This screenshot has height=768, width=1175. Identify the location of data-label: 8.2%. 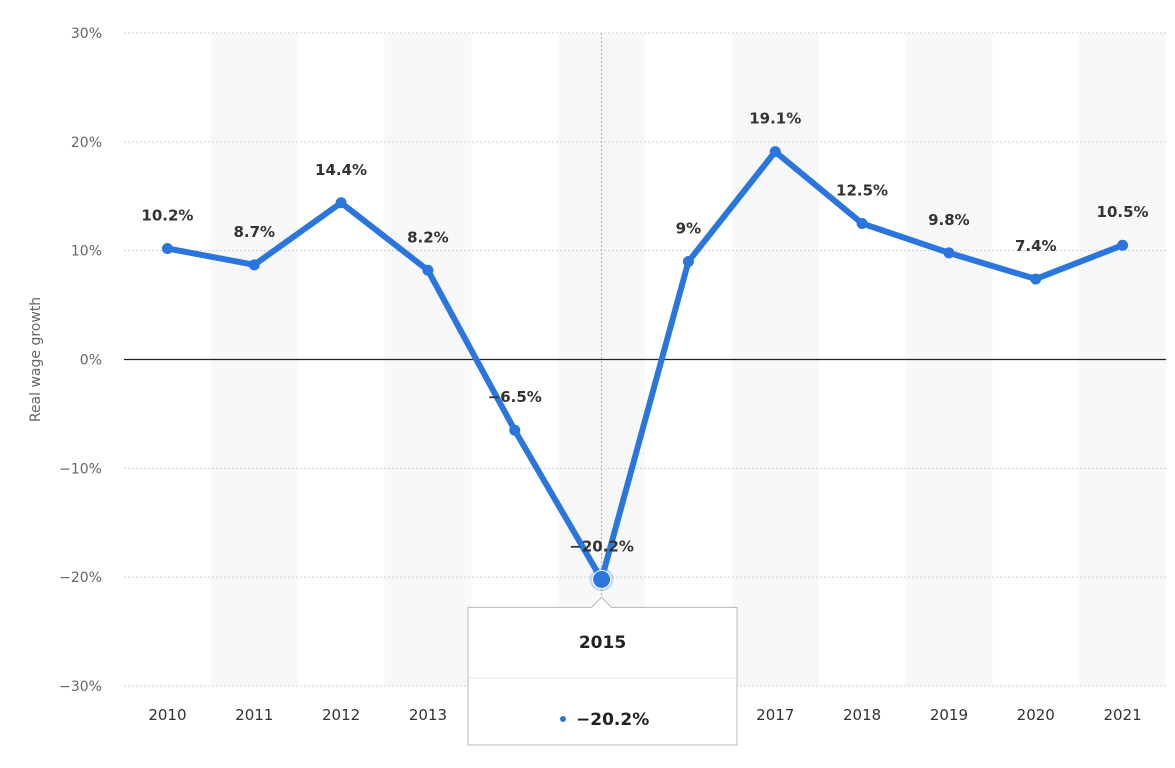
(428, 237).